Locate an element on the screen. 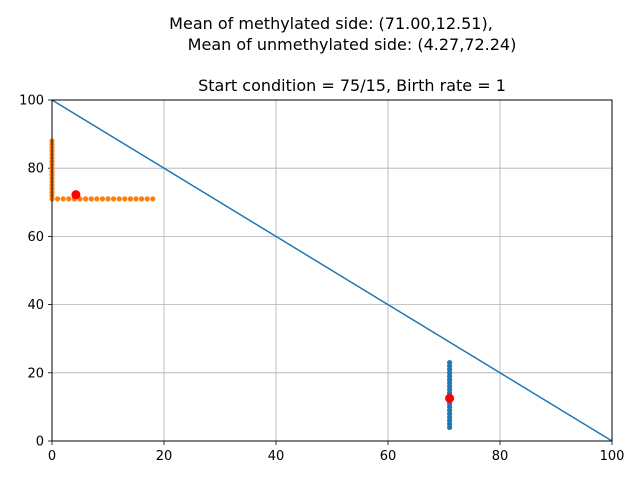 Image resolution: width=640 pixels, height=480 pixels. y-tick-label-2: 40 is located at coordinates (35, 305).